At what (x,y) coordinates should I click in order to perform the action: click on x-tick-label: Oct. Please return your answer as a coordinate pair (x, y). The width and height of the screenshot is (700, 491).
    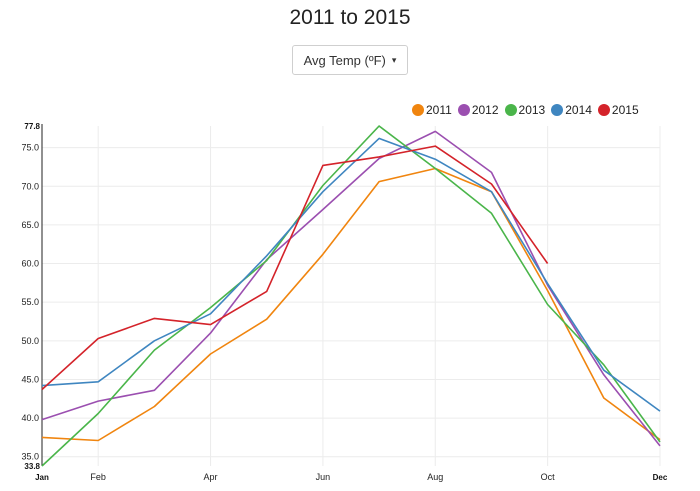
    Looking at the image, I should click on (548, 477).